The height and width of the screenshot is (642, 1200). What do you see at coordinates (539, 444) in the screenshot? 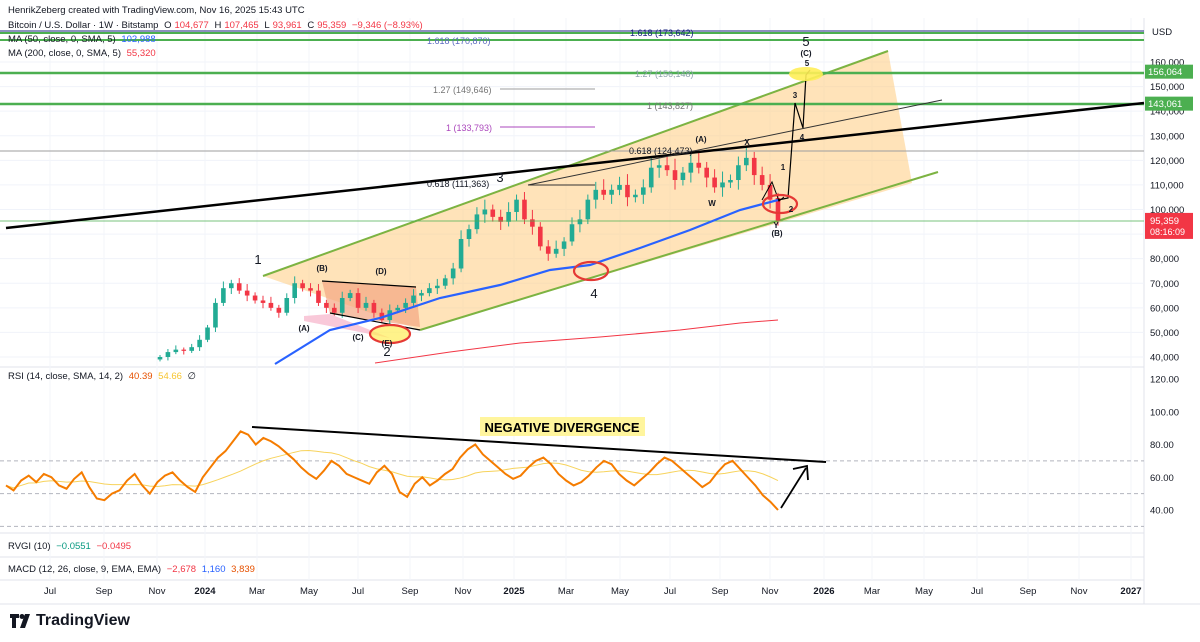
I see `divergence-line` at bounding box center [539, 444].